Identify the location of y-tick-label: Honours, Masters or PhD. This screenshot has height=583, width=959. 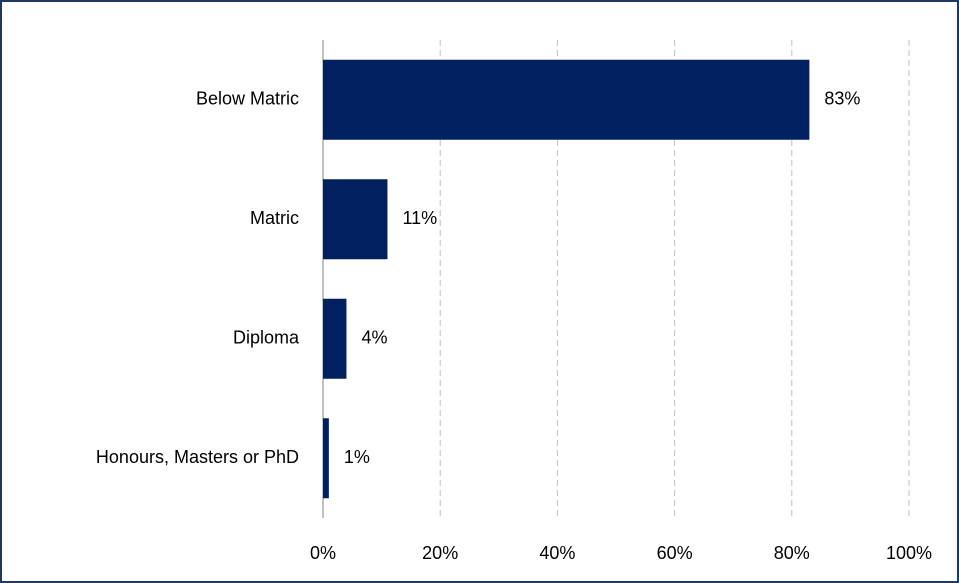
(197, 457).